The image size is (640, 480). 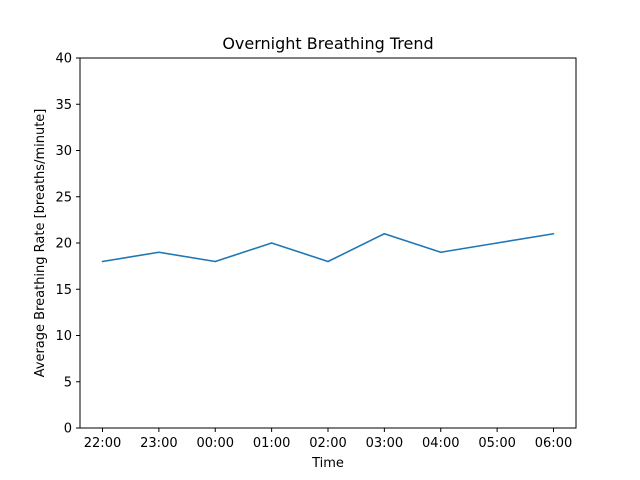 What do you see at coordinates (327, 463) in the screenshot?
I see `x-axis-title: Time` at bounding box center [327, 463].